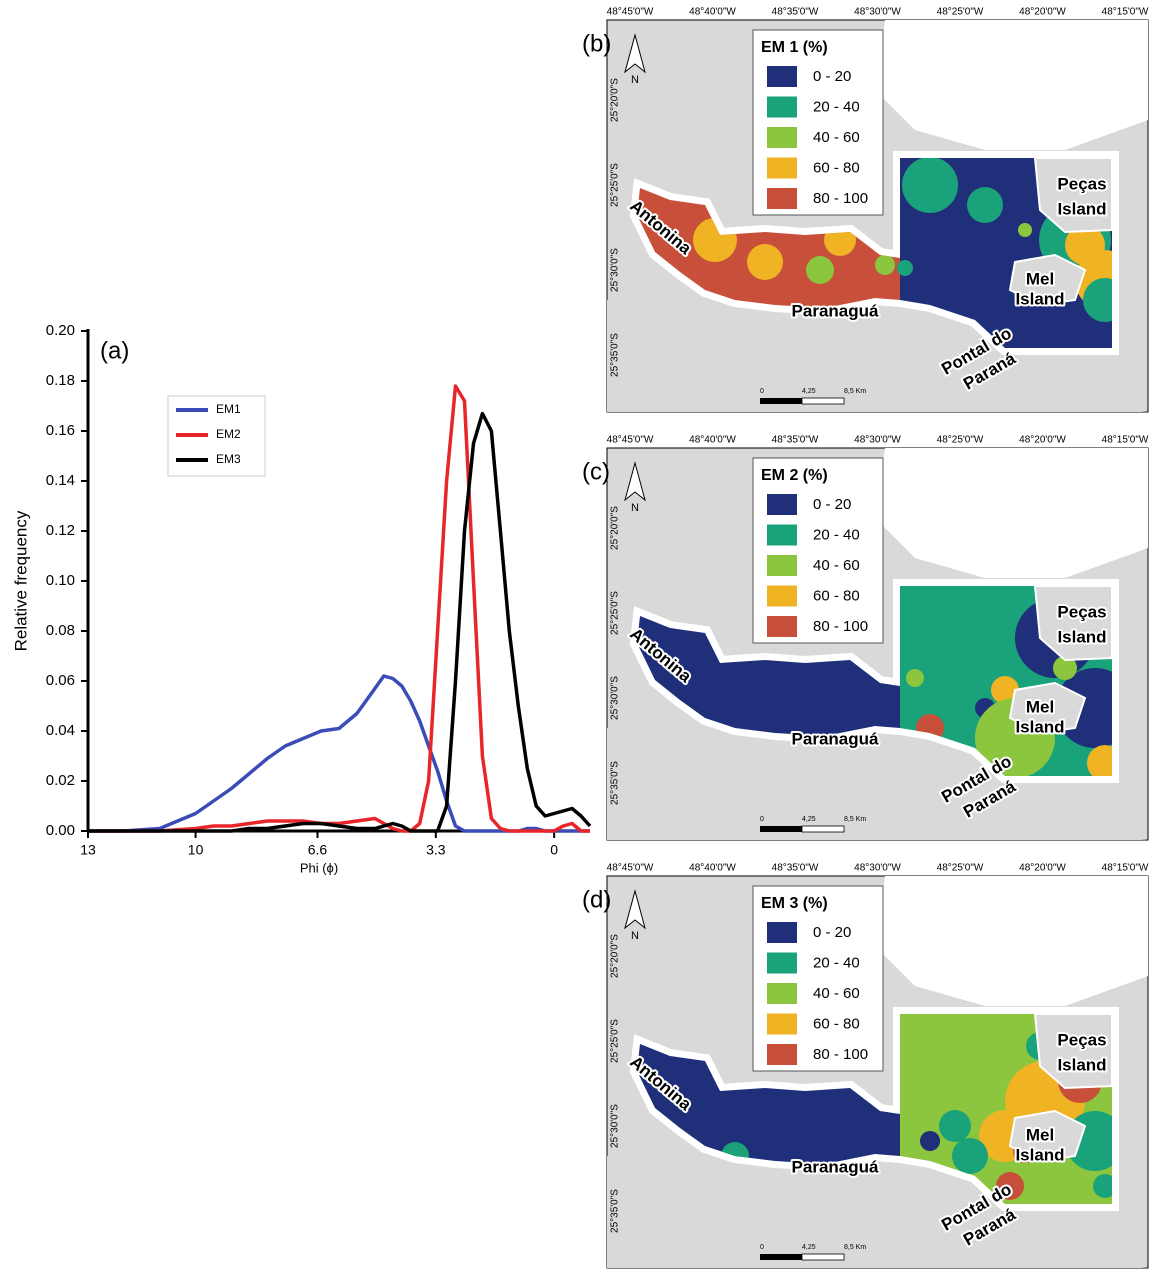 The height and width of the screenshot is (1283, 1158). I want to click on legend-label: 40 - 60, so click(836, 565).